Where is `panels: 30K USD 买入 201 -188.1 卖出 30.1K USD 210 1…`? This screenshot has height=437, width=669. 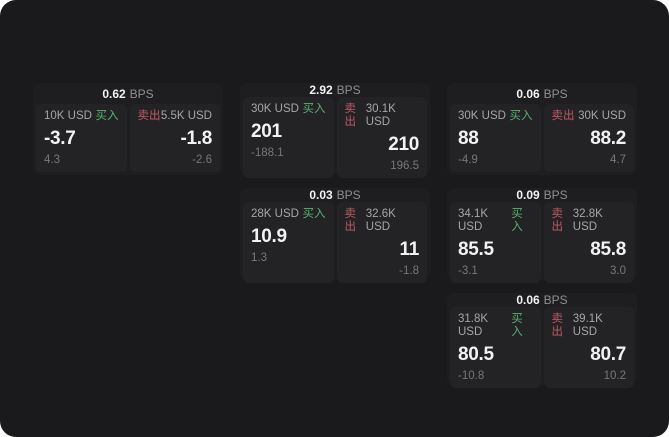 panels: 30K USD 买入 201 -188.1 卖出 30.1K USD 210 1… is located at coordinates (335, 137).